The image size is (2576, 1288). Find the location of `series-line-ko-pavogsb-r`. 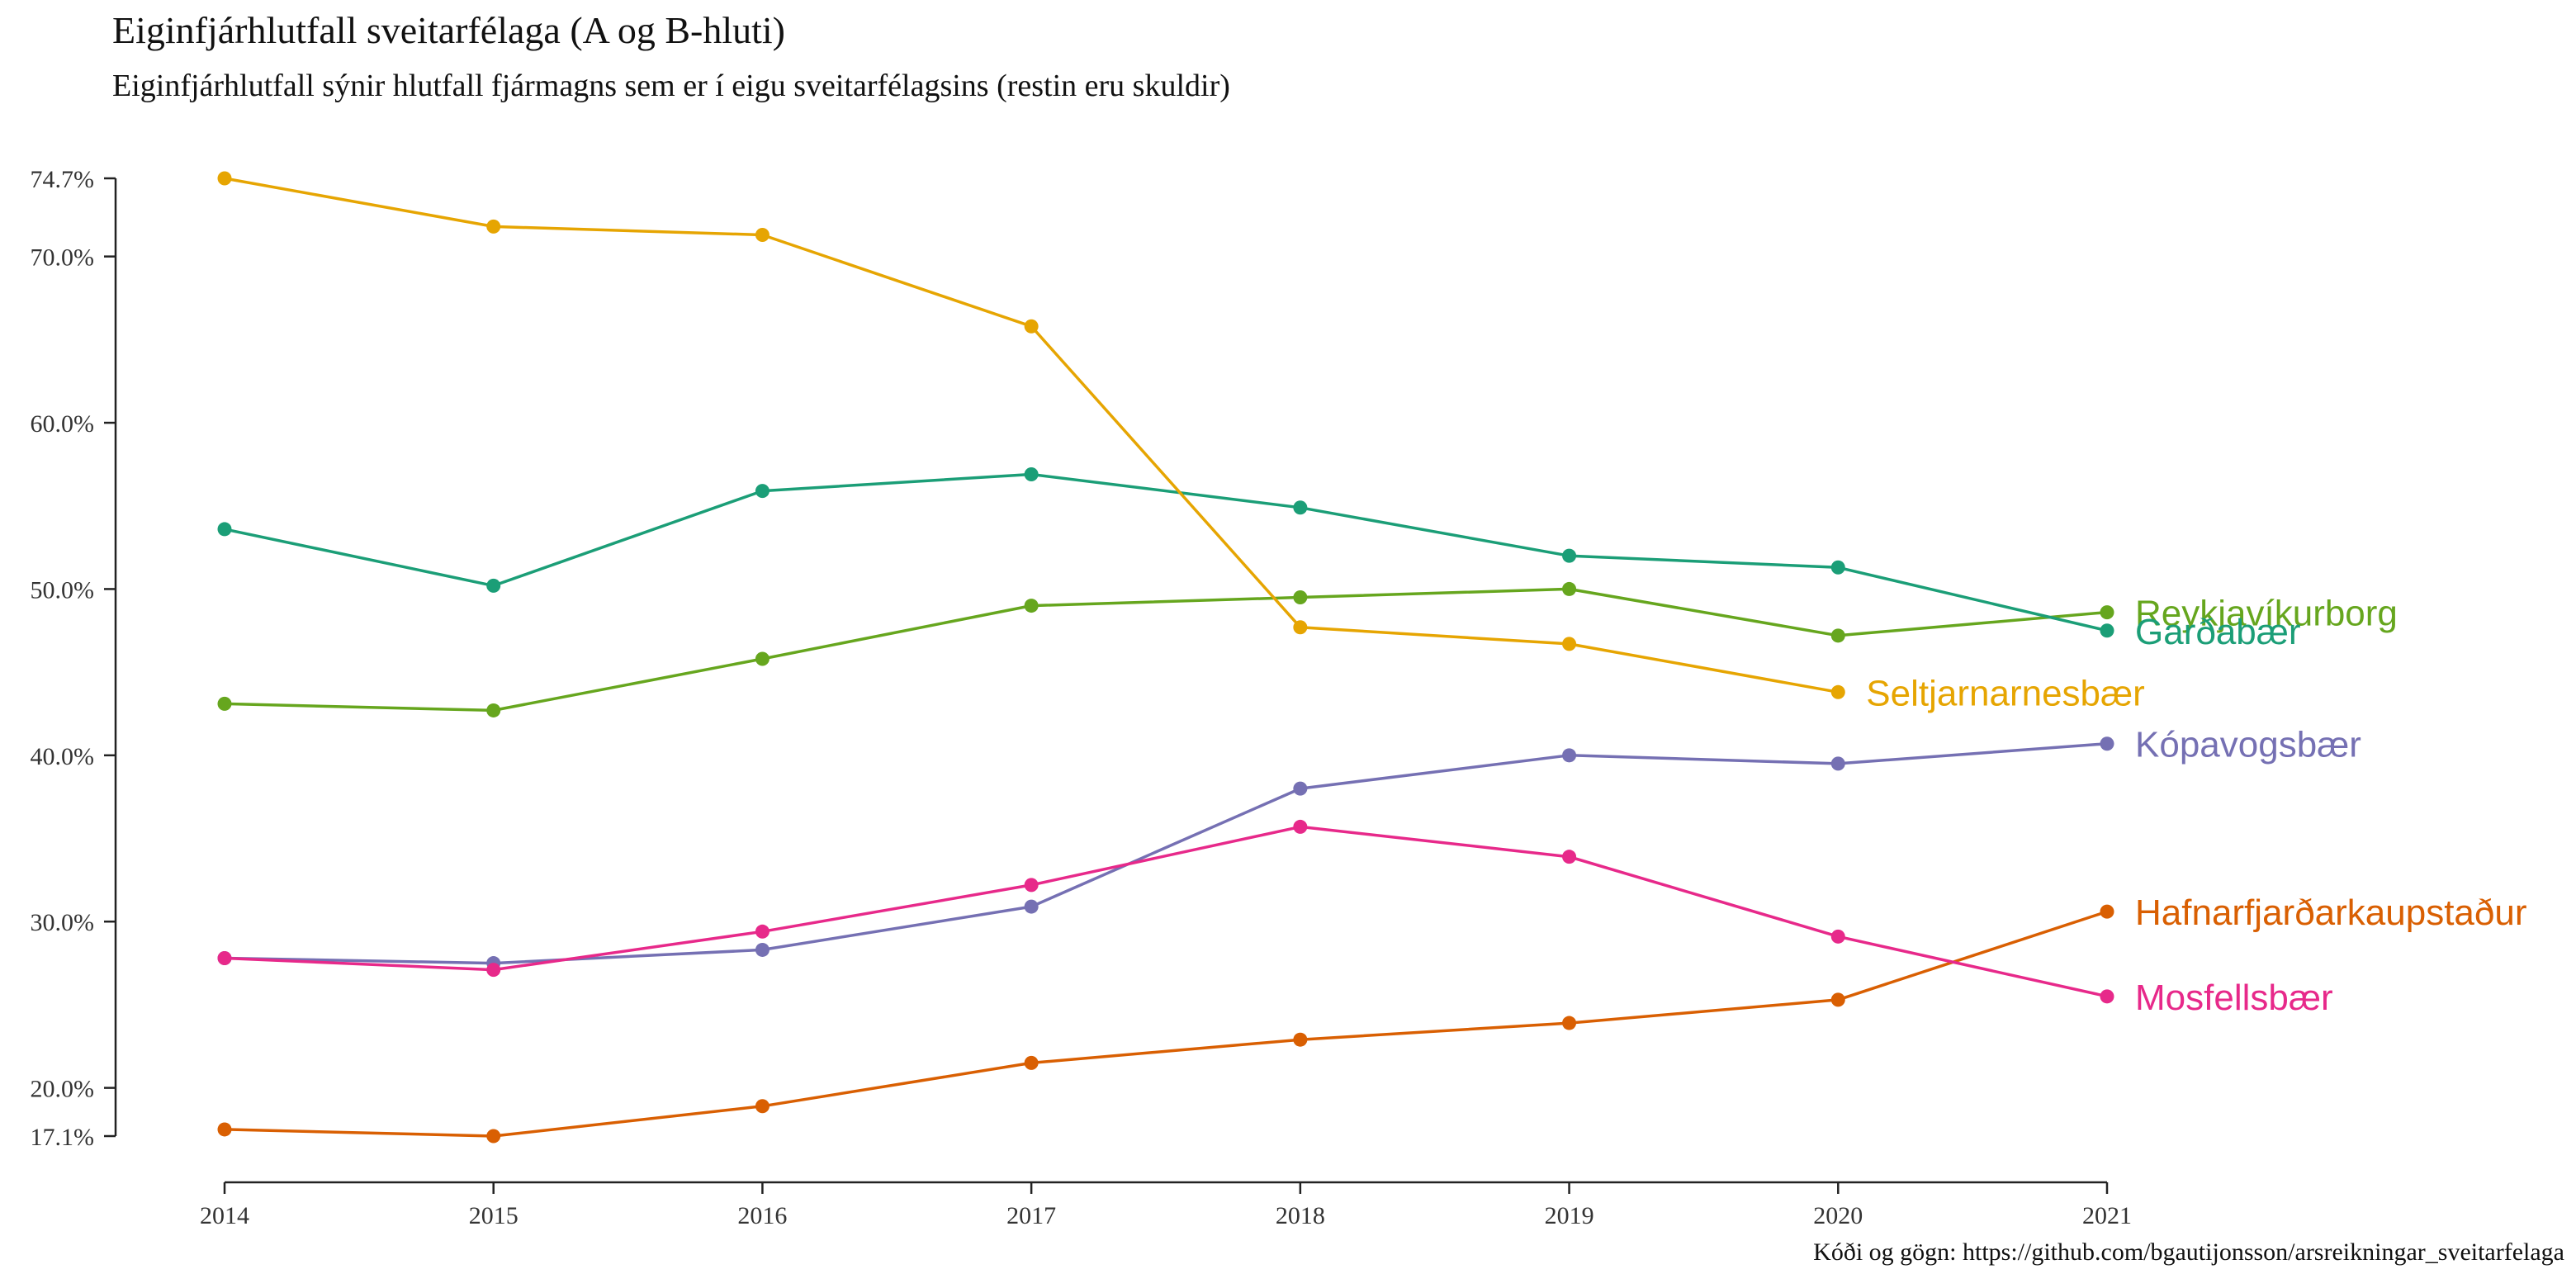

series-line-ko-pavogsb-r is located at coordinates (1166, 853).